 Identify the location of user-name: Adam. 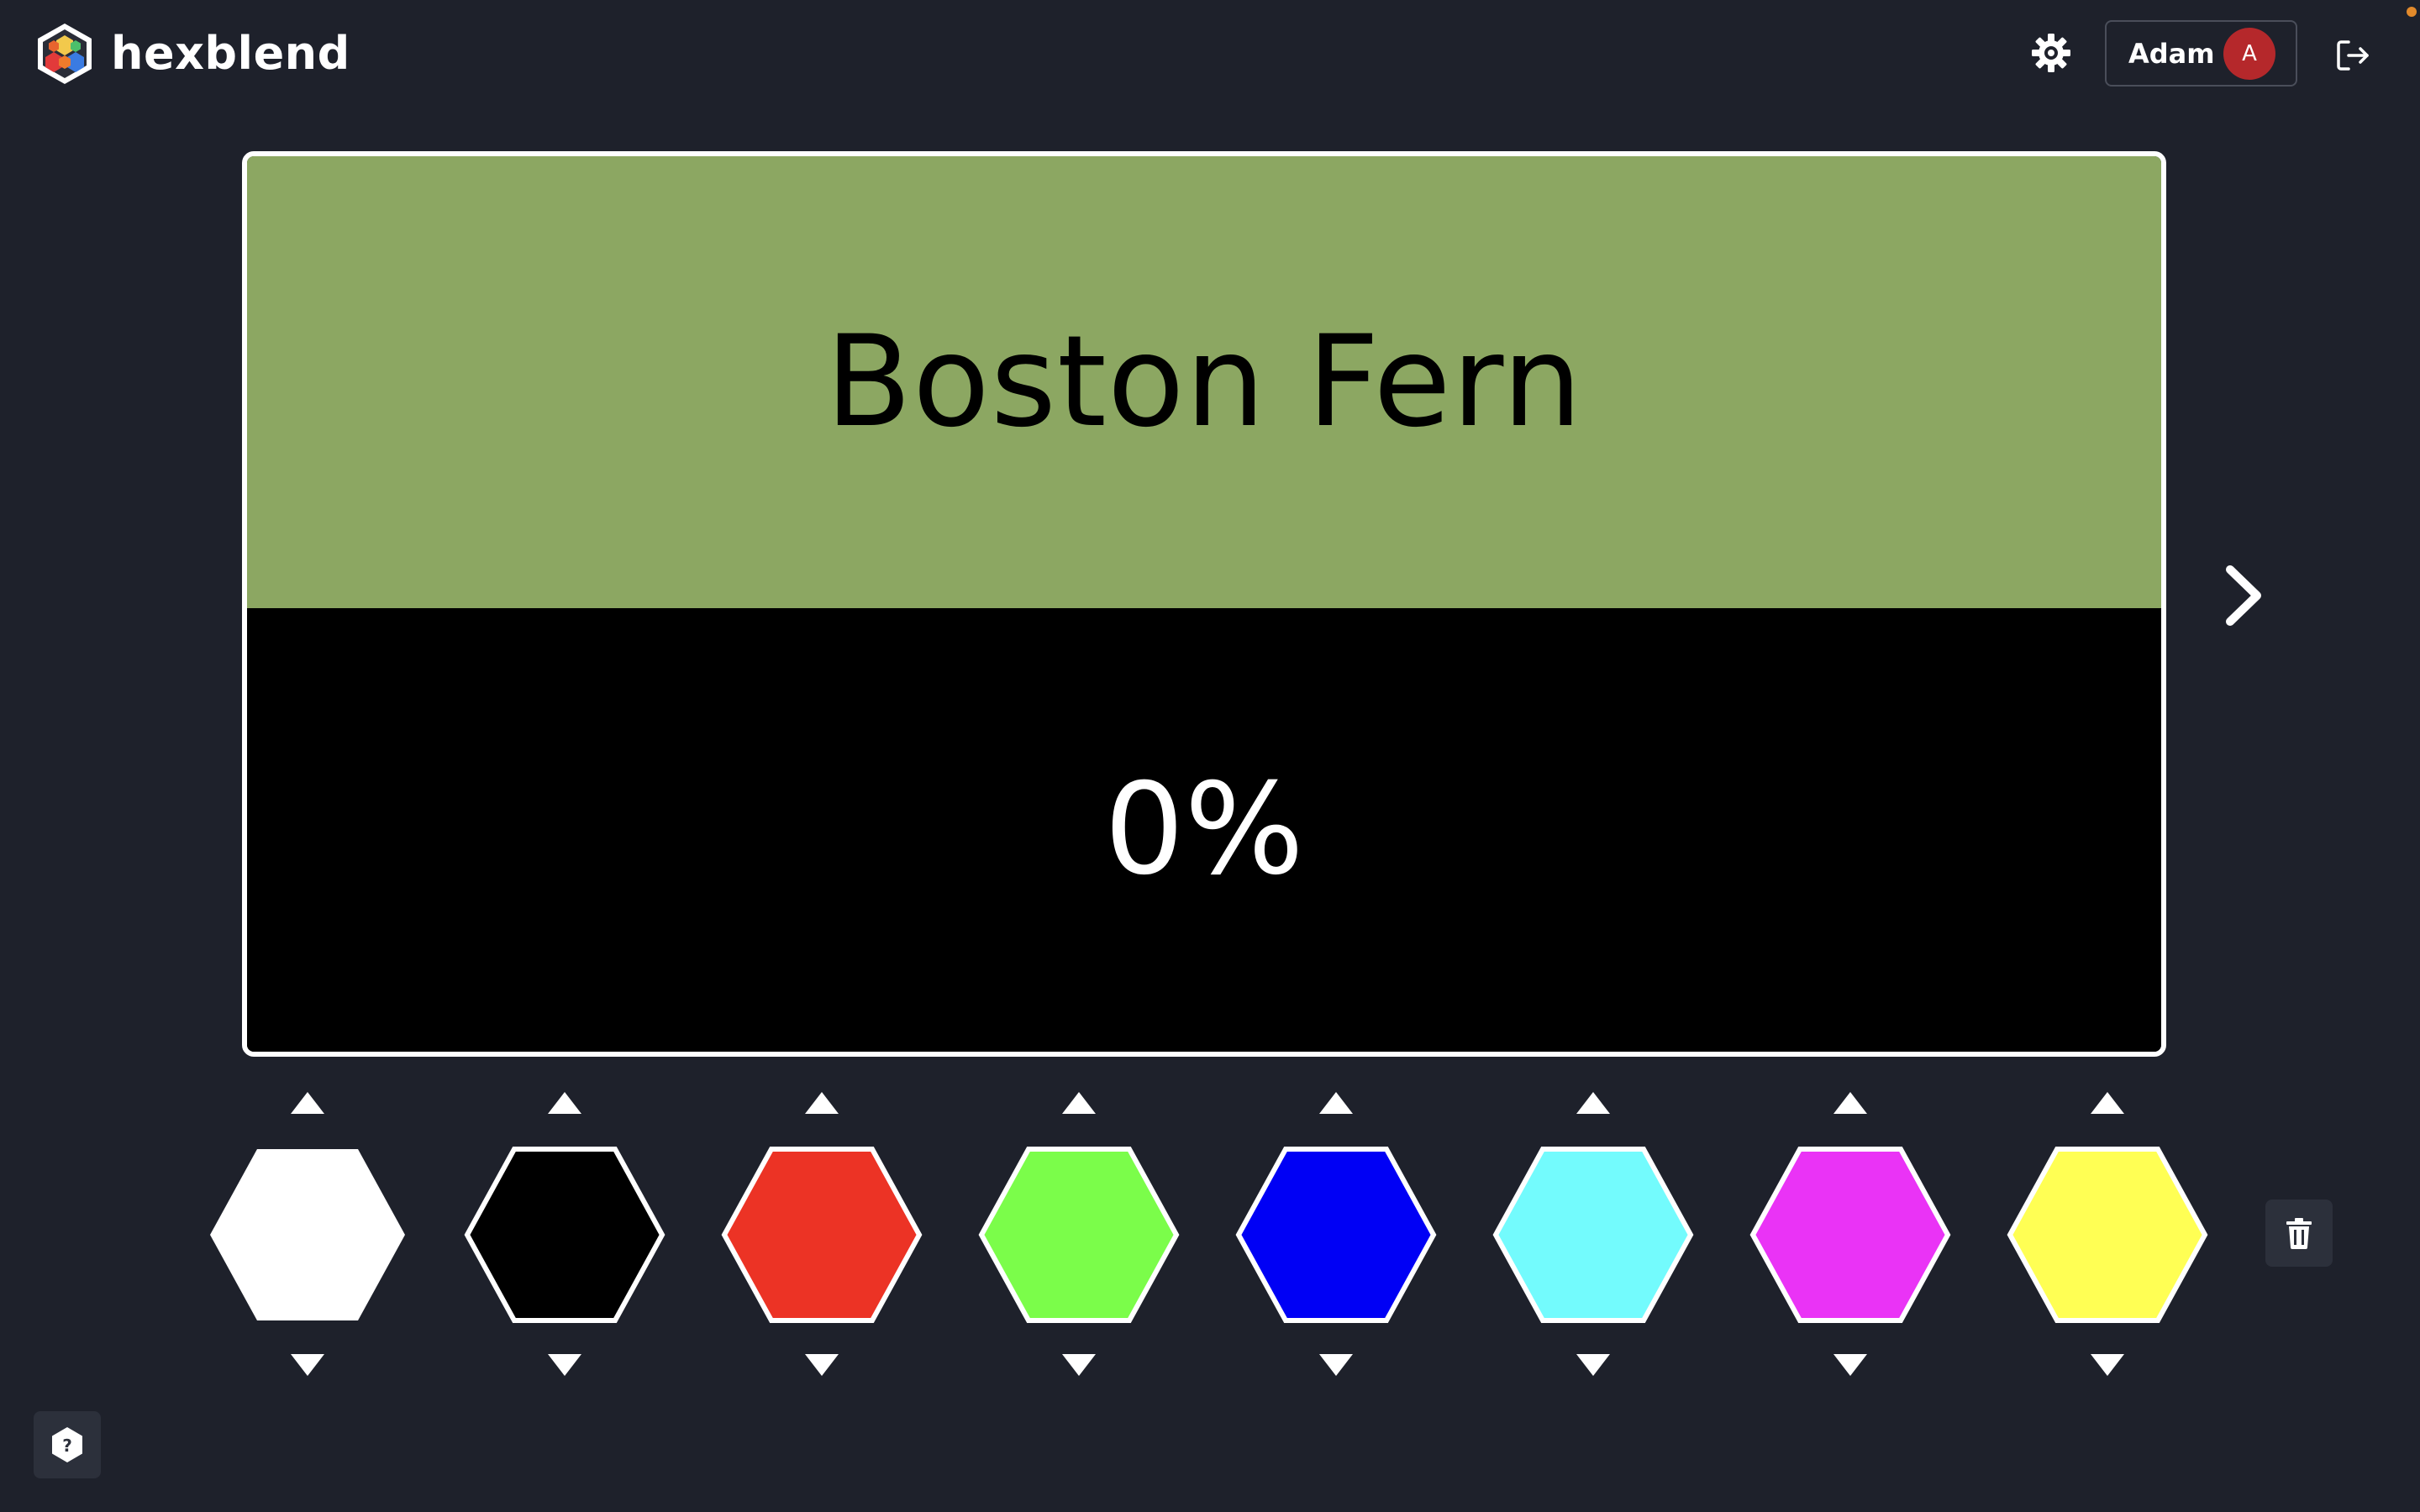
(2171, 53).